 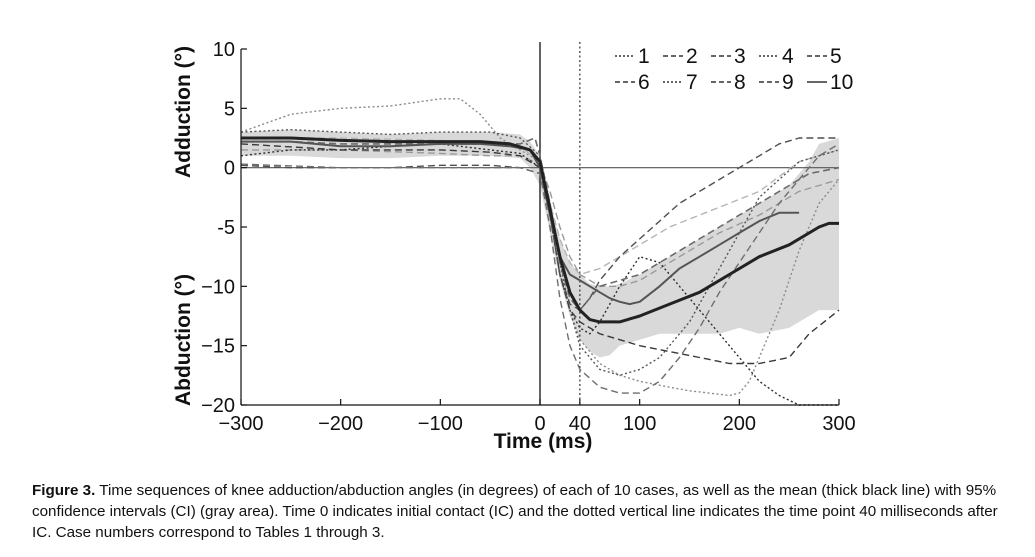 I want to click on legend: 1 2 3 4 5 6 7 8 9 10, so click(x=734, y=69).